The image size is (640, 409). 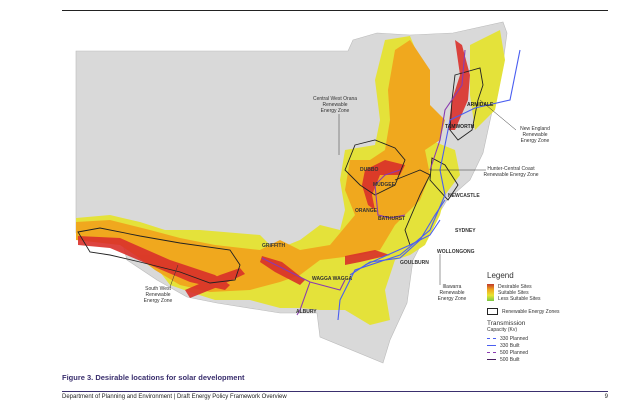 I want to click on town-label-goulburn: GOULBURN, so click(x=414, y=263).